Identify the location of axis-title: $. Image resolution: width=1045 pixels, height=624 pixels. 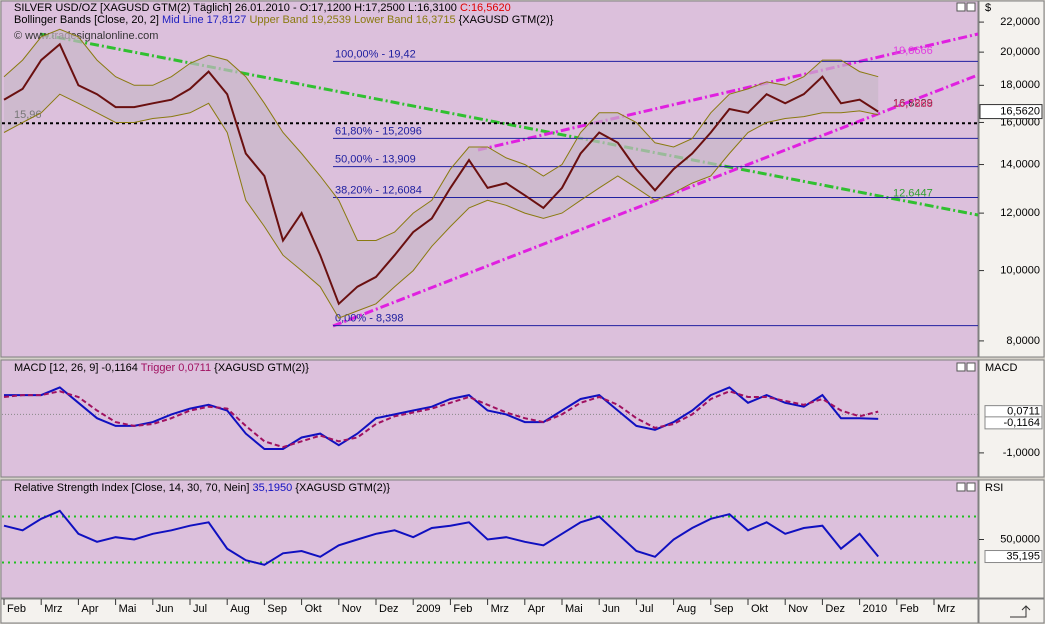
(988, 8).